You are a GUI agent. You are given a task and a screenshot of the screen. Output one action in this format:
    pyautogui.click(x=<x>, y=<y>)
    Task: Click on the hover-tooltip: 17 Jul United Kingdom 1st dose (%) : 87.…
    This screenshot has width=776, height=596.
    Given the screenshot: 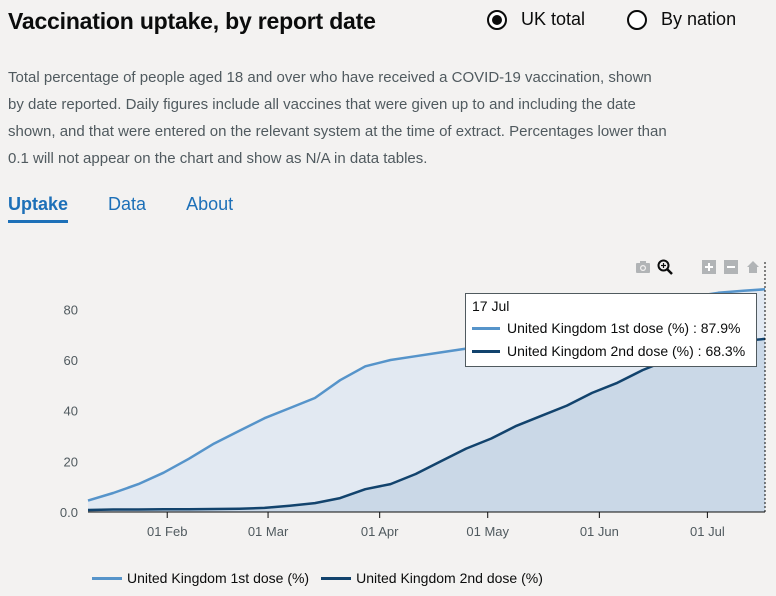 What is the action you would take?
    pyautogui.click(x=611, y=330)
    